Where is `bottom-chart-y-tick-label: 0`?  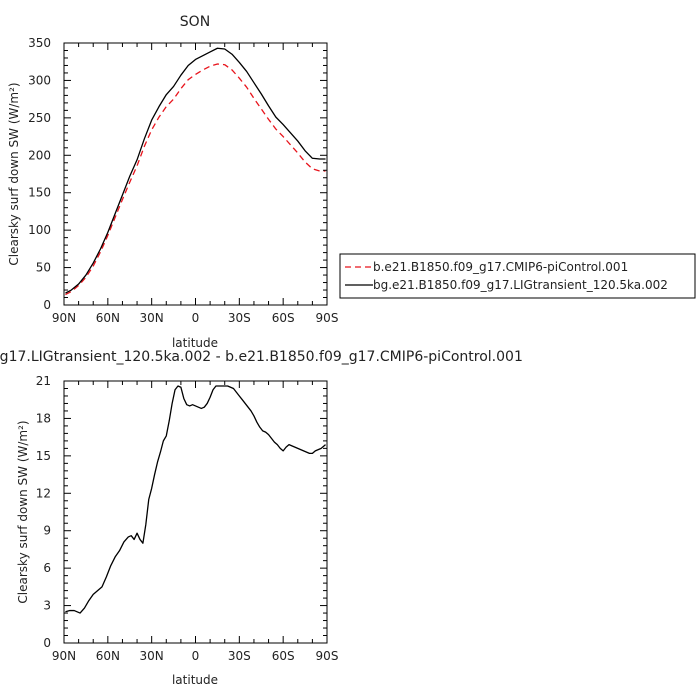 bottom-chart-y-tick-label: 0 is located at coordinates (47, 643).